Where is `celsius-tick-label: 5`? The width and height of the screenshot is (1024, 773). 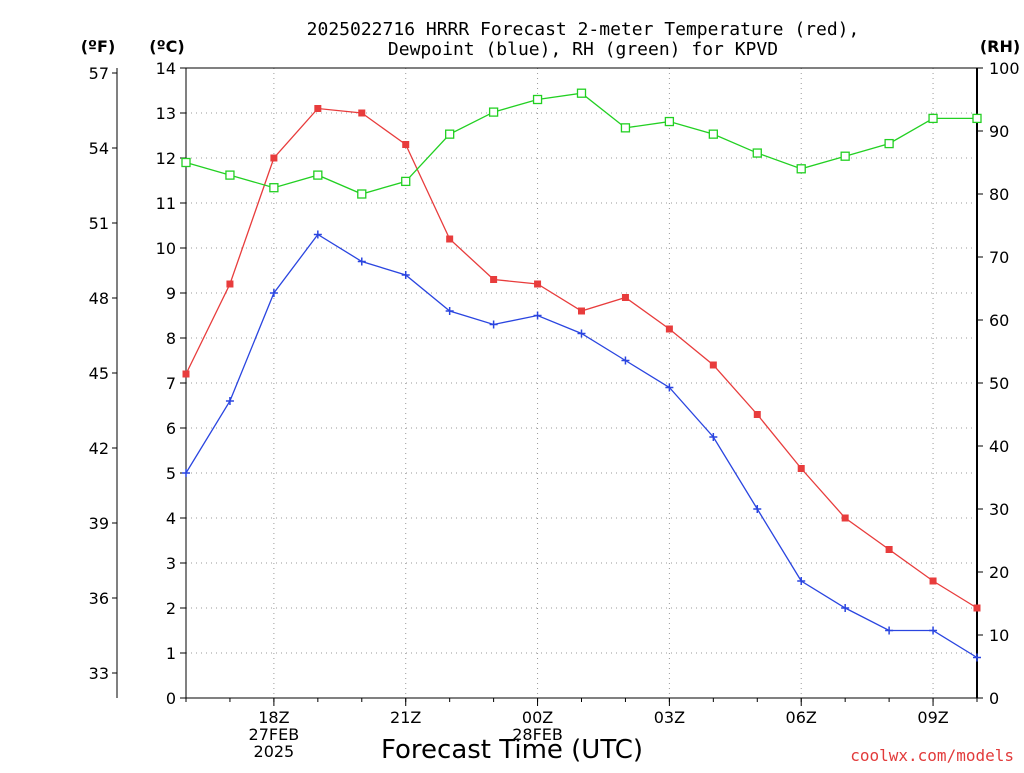
celsius-tick-label: 5 is located at coordinates (171, 473).